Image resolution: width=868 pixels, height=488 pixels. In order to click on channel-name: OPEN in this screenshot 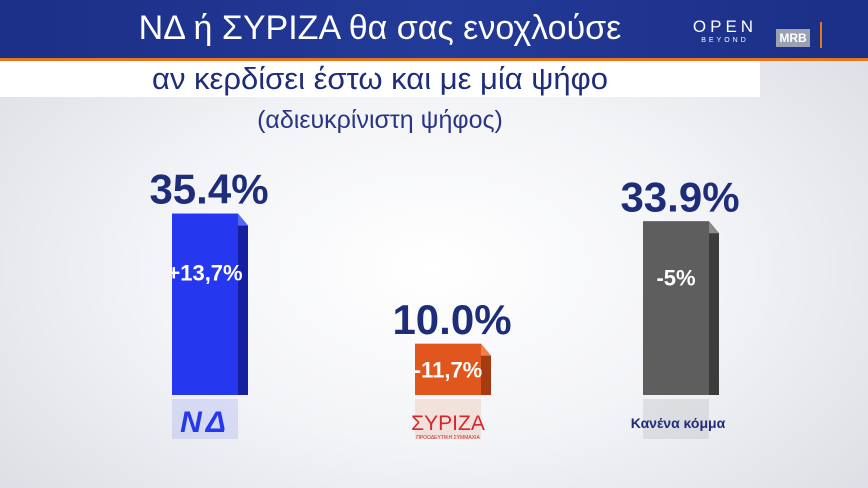, I will do `click(725, 26)`.